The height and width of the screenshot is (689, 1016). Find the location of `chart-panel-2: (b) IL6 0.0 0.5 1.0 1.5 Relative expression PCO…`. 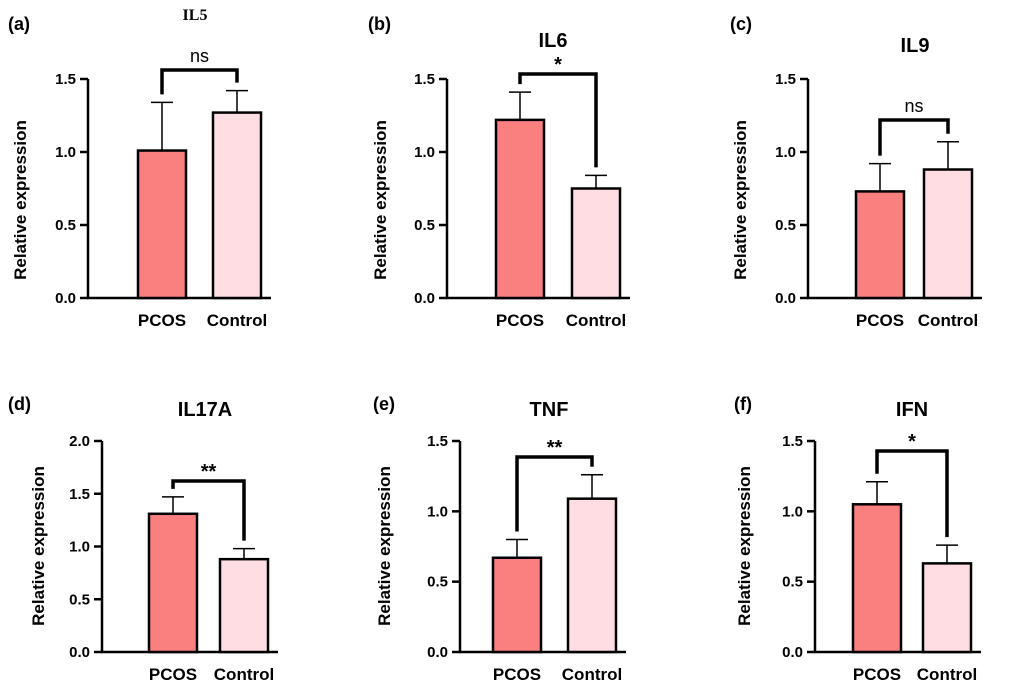

chart-panel-2: (b) IL6 0.0 0.5 1.0 1.5 Relative expression PCO… is located at coordinates (499, 172).